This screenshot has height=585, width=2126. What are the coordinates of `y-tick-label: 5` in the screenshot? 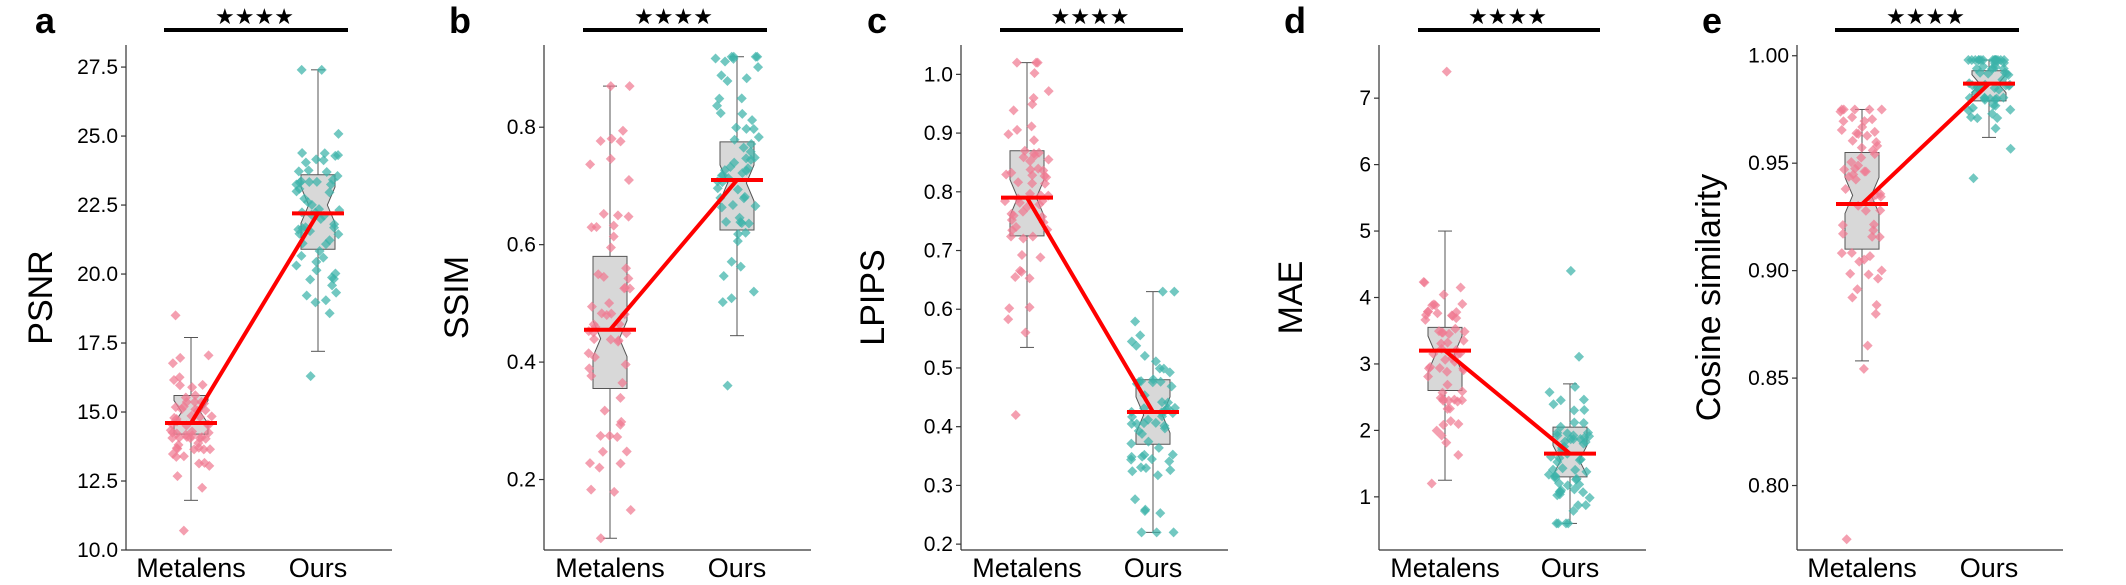 It's located at (1365, 231).